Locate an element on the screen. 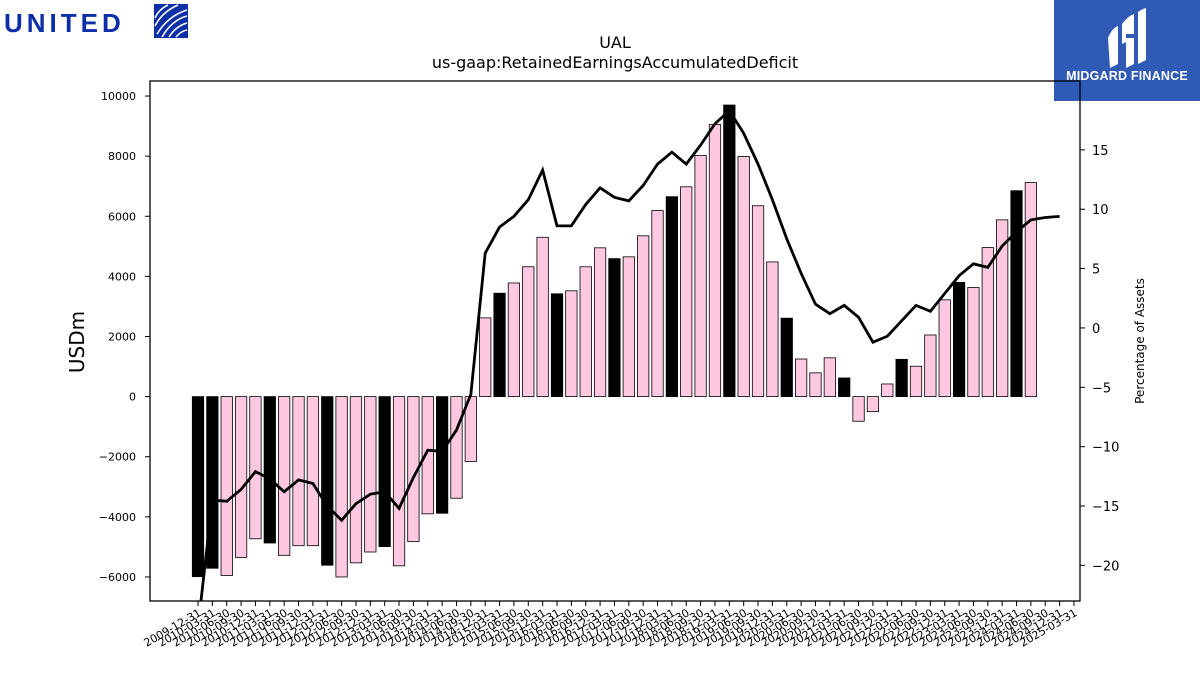  y-tick-label: 2000 is located at coordinates (122, 336).